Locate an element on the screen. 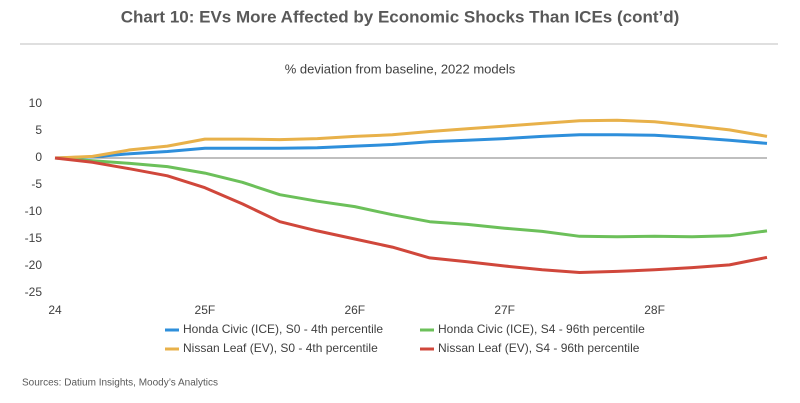 This screenshot has height=403, width=800. y-tick-label: -20 is located at coordinates (34, 265).